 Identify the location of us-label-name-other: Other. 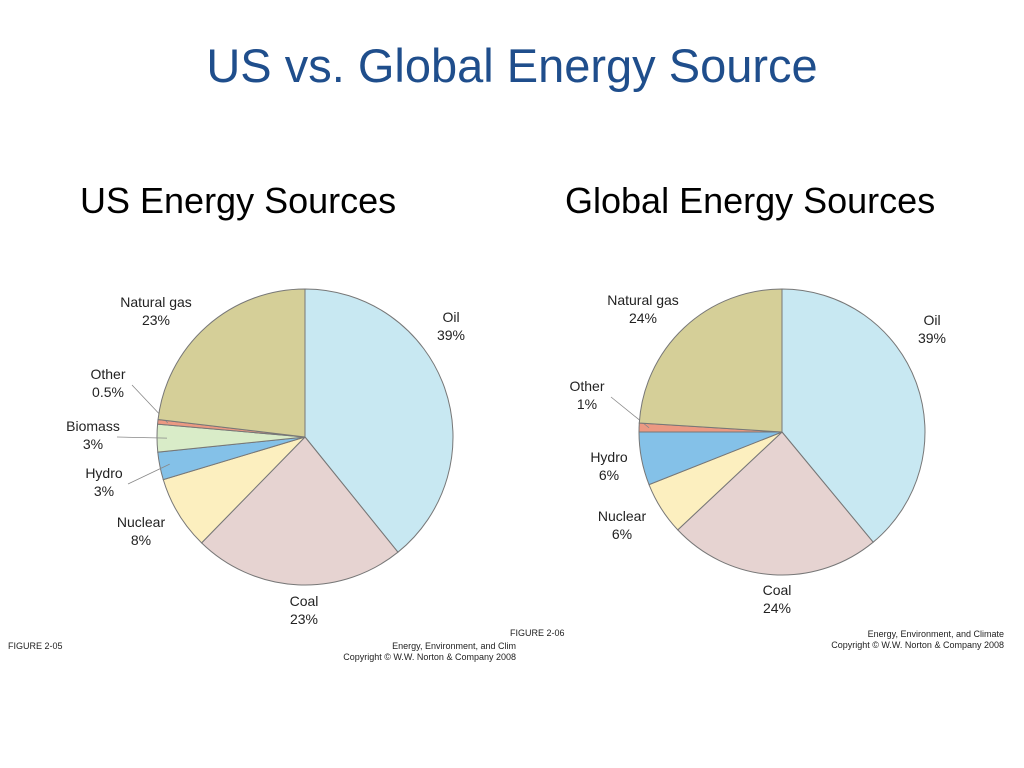
(107, 374).